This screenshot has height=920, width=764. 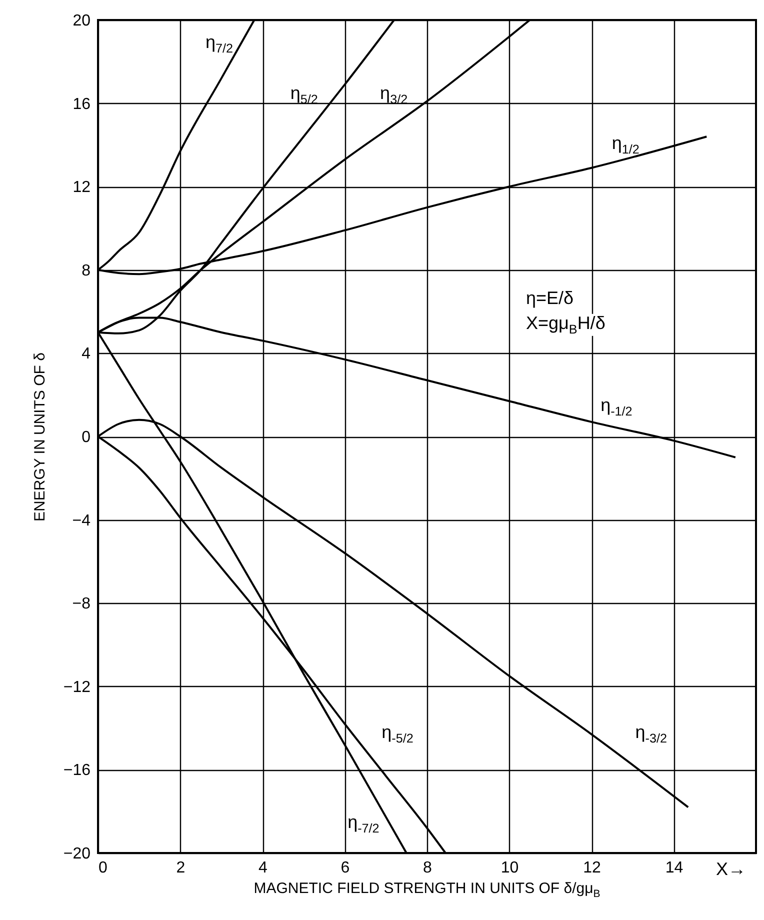 I want to click on x-tick-label: 12, so click(x=592, y=868).